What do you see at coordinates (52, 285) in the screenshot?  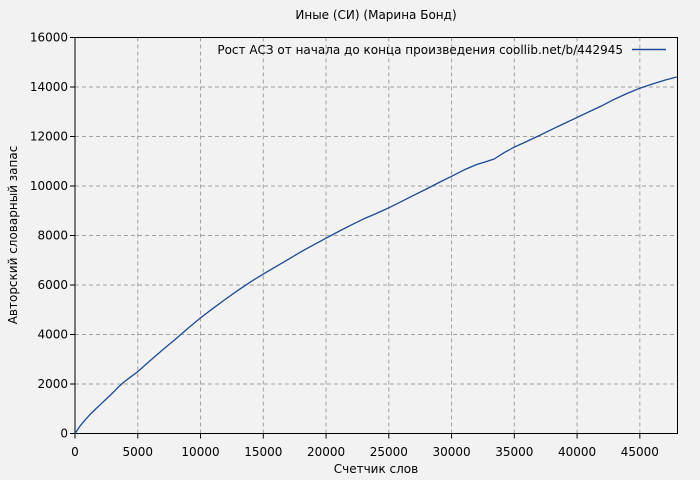 I see `y-tick-label: 6000` at bounding box center [52, 285].